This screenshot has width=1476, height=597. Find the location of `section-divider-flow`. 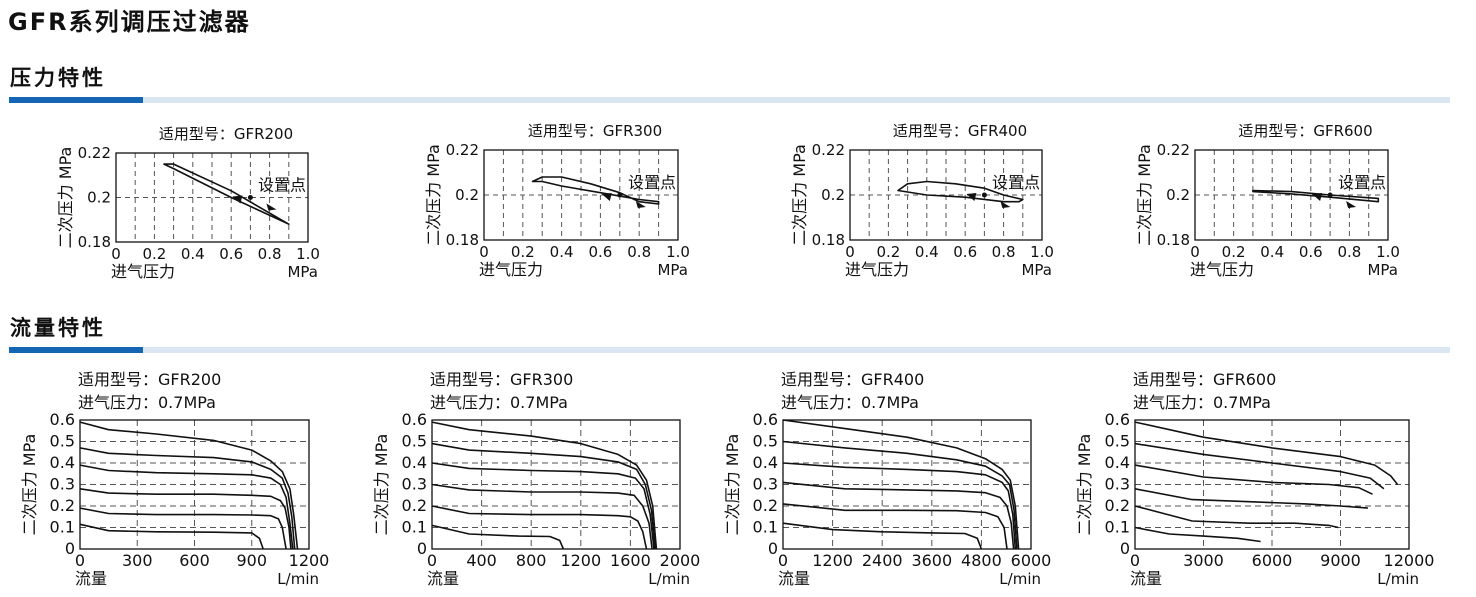

section-divider-flow is located at coordinates (729, 350).